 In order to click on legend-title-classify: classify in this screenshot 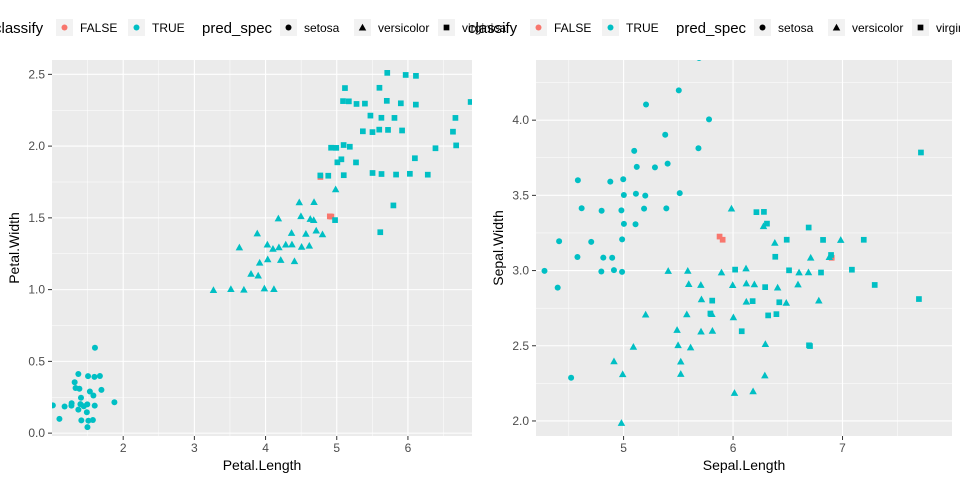, I will do `click(22, 28)`.